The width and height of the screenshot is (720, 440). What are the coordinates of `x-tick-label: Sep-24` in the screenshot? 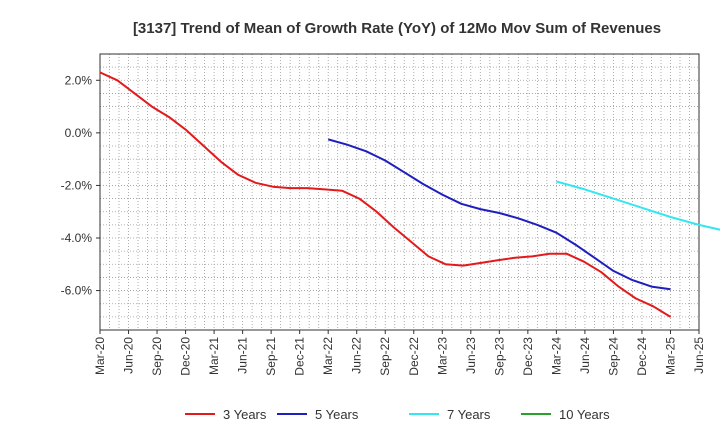 It's located at (613, 356).